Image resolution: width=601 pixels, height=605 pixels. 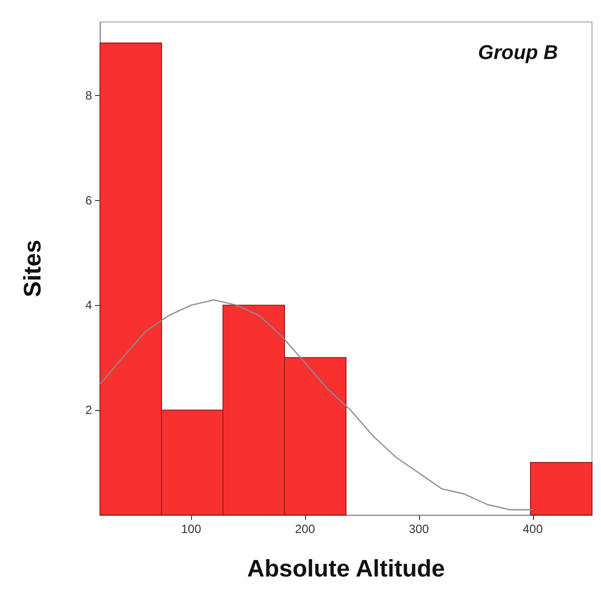 What do you see at coordinates (88, 95) in the screenshot?
I see `y-tick-label: 8` at bounding box center [88, 95].